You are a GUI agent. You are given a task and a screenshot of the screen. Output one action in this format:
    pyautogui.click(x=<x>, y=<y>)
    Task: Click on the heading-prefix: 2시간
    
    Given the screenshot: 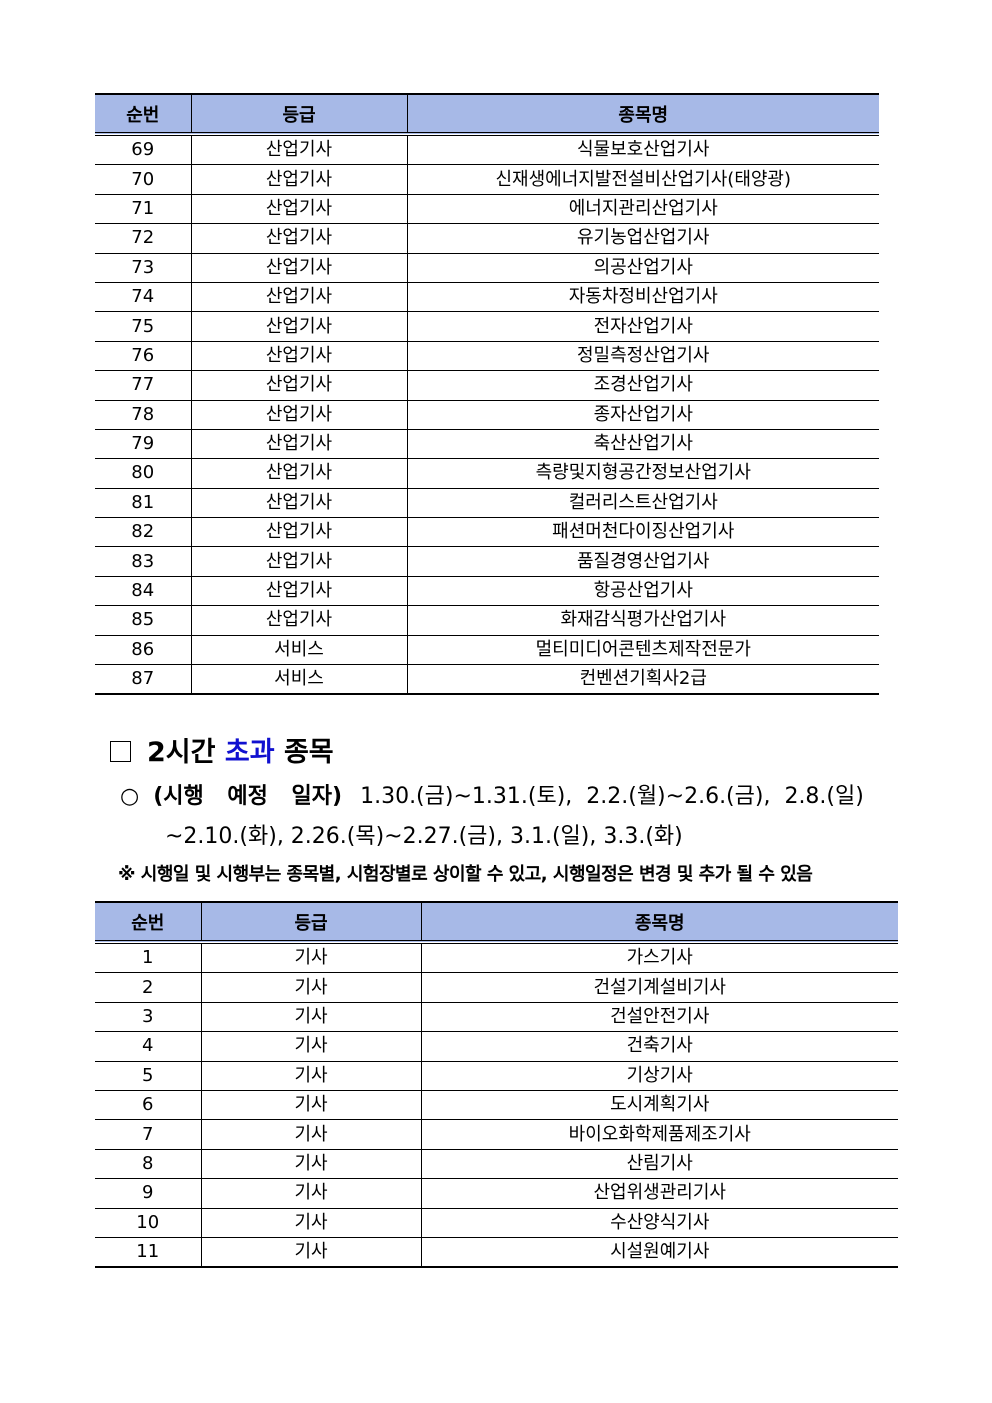 What is the action you would take?
    pyautogui.click(x=181, y=752)
    